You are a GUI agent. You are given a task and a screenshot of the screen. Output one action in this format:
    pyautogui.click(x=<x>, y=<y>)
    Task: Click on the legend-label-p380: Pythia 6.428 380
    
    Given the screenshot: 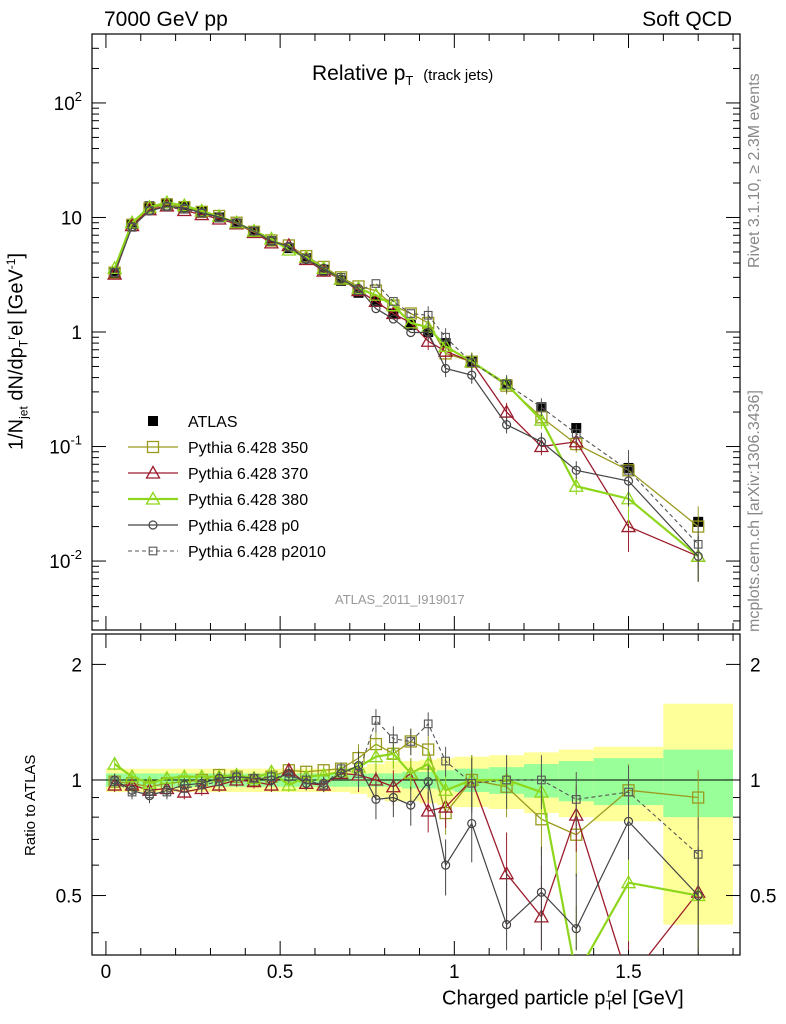 What is the action you would take?
    pyautogui.click(x=248, y=500)
    